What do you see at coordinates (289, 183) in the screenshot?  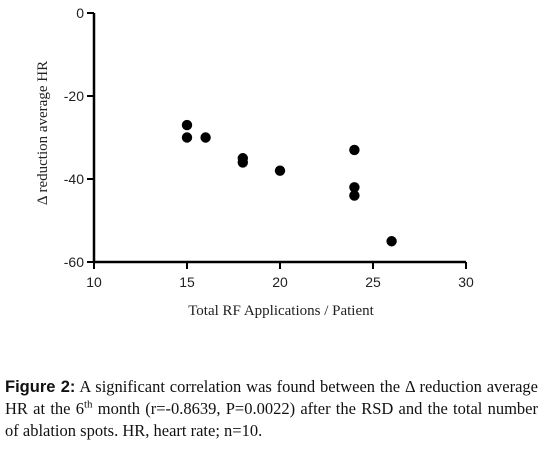 I see `data-points` at bounding box center [289, 183].